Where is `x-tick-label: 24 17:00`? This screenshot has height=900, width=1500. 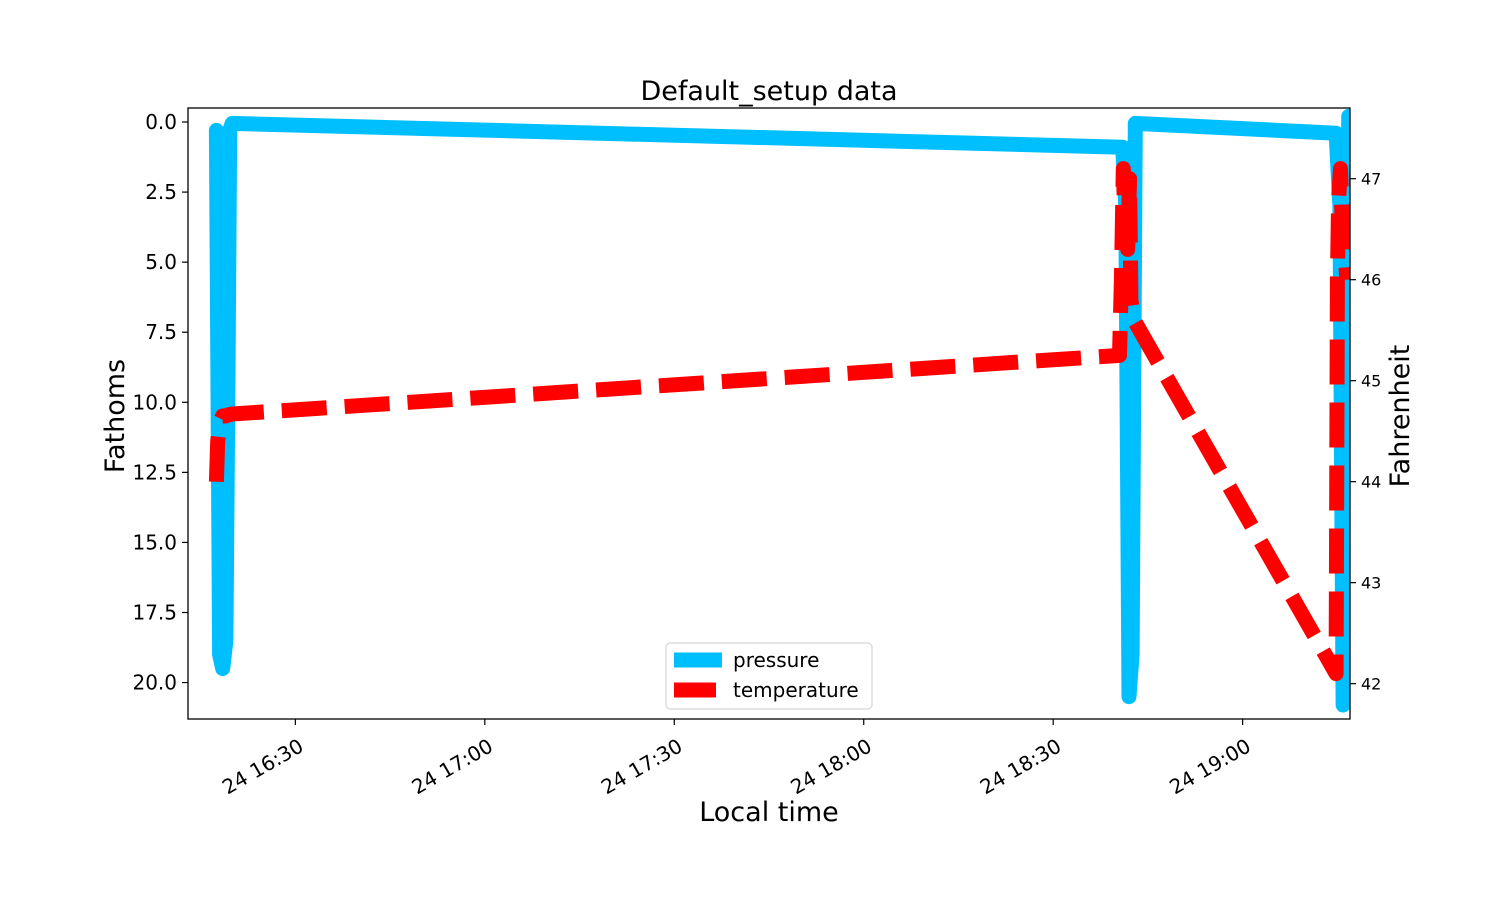 x-tick-label: 24 17:00 is located at coordinates (451, 767).